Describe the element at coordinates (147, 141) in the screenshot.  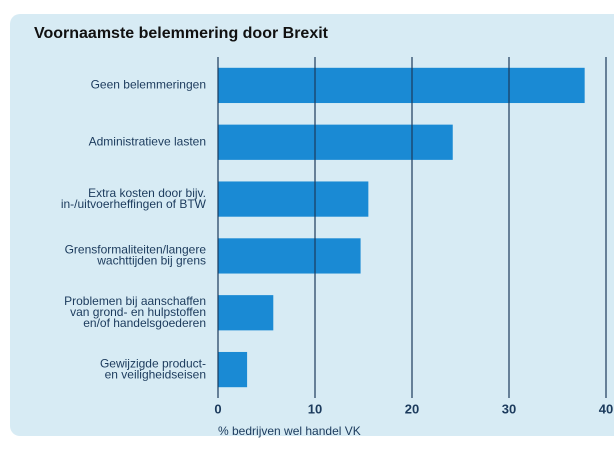
I see `y-tick-label: Administratieve lasten` at that location.